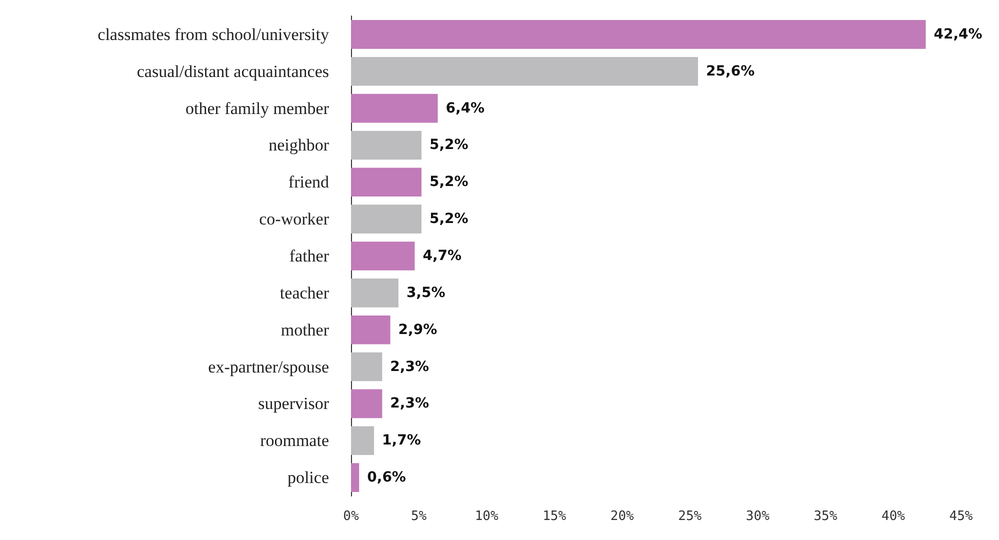 The height and width of the screenshot is (540, 999). I want to click on y-tick-label: father, so click(309, 256).